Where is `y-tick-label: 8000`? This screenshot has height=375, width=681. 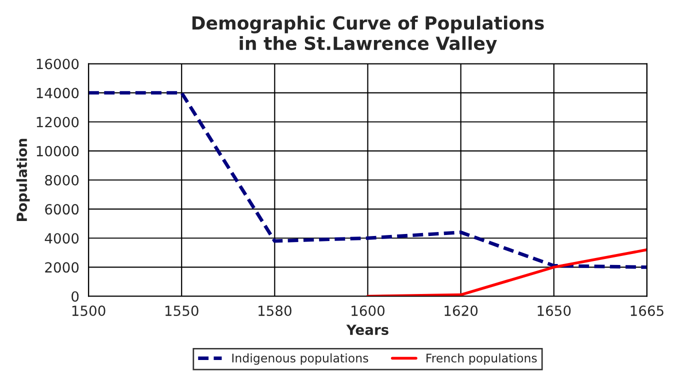 y-tick-label: 8000 is located at coordinates (62, 180).